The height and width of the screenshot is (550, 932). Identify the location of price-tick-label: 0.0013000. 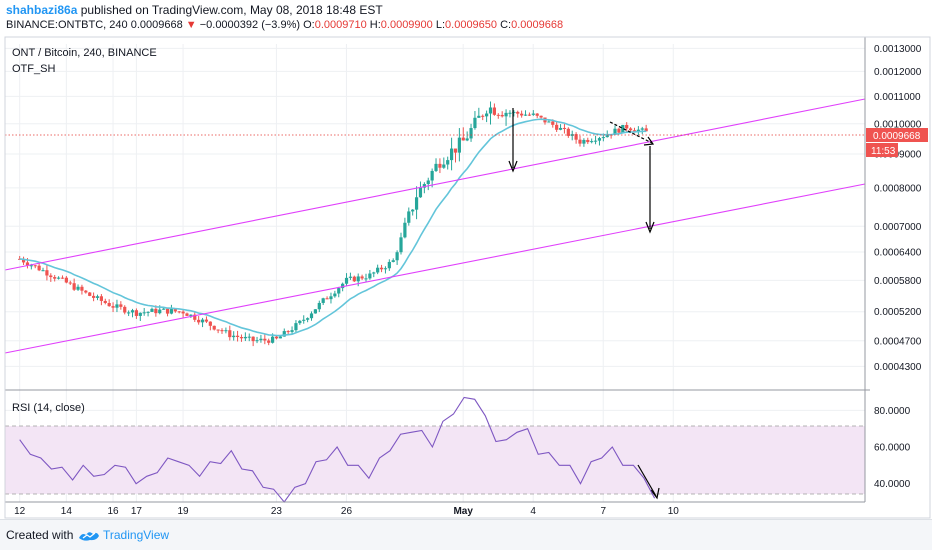
(898, 49).